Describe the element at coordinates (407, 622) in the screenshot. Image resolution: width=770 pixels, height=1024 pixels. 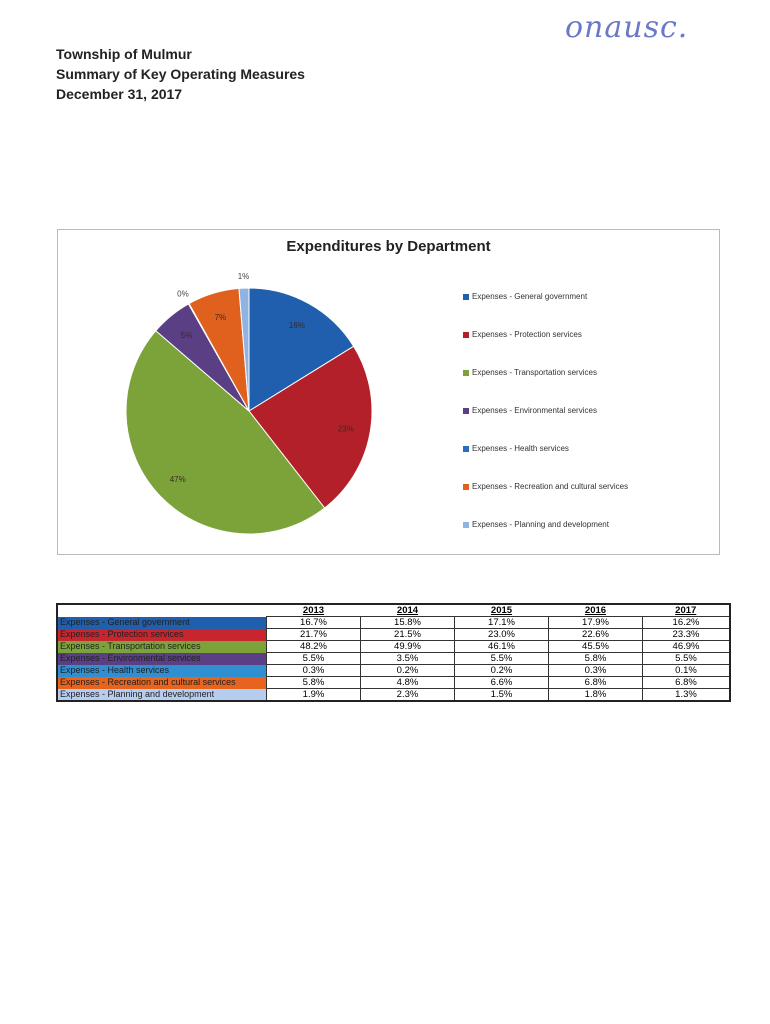
I see `table-cell: 15.8%` at that location.